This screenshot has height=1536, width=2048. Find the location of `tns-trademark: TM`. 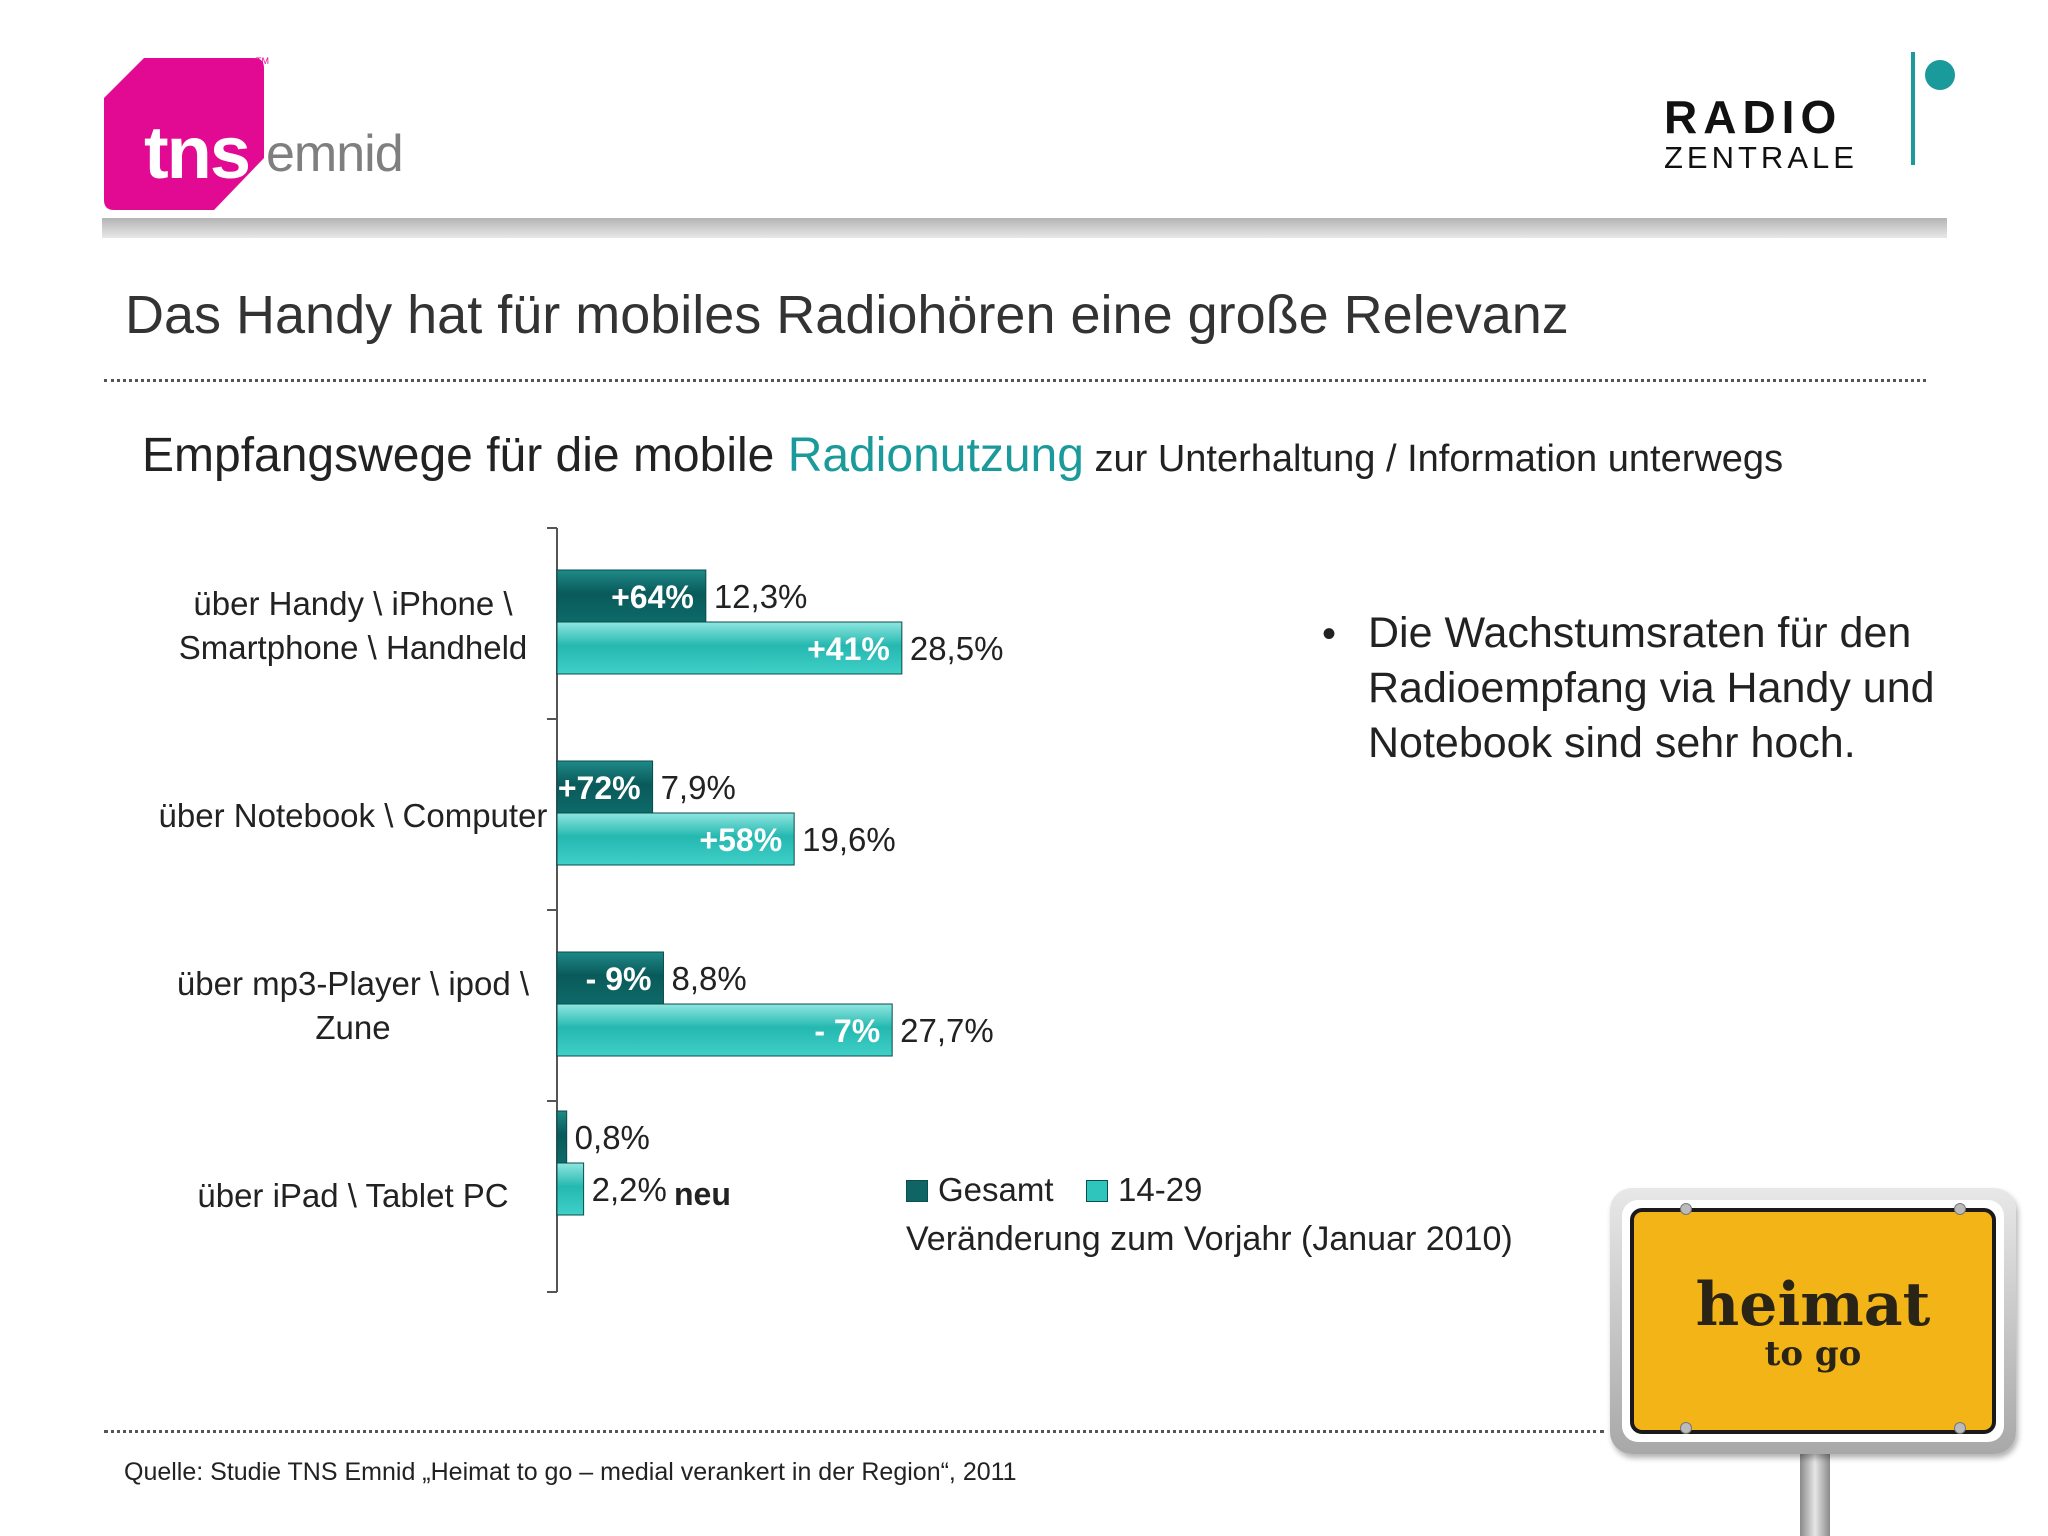

tns-trademark: TM is located at coordinates (262, 61).